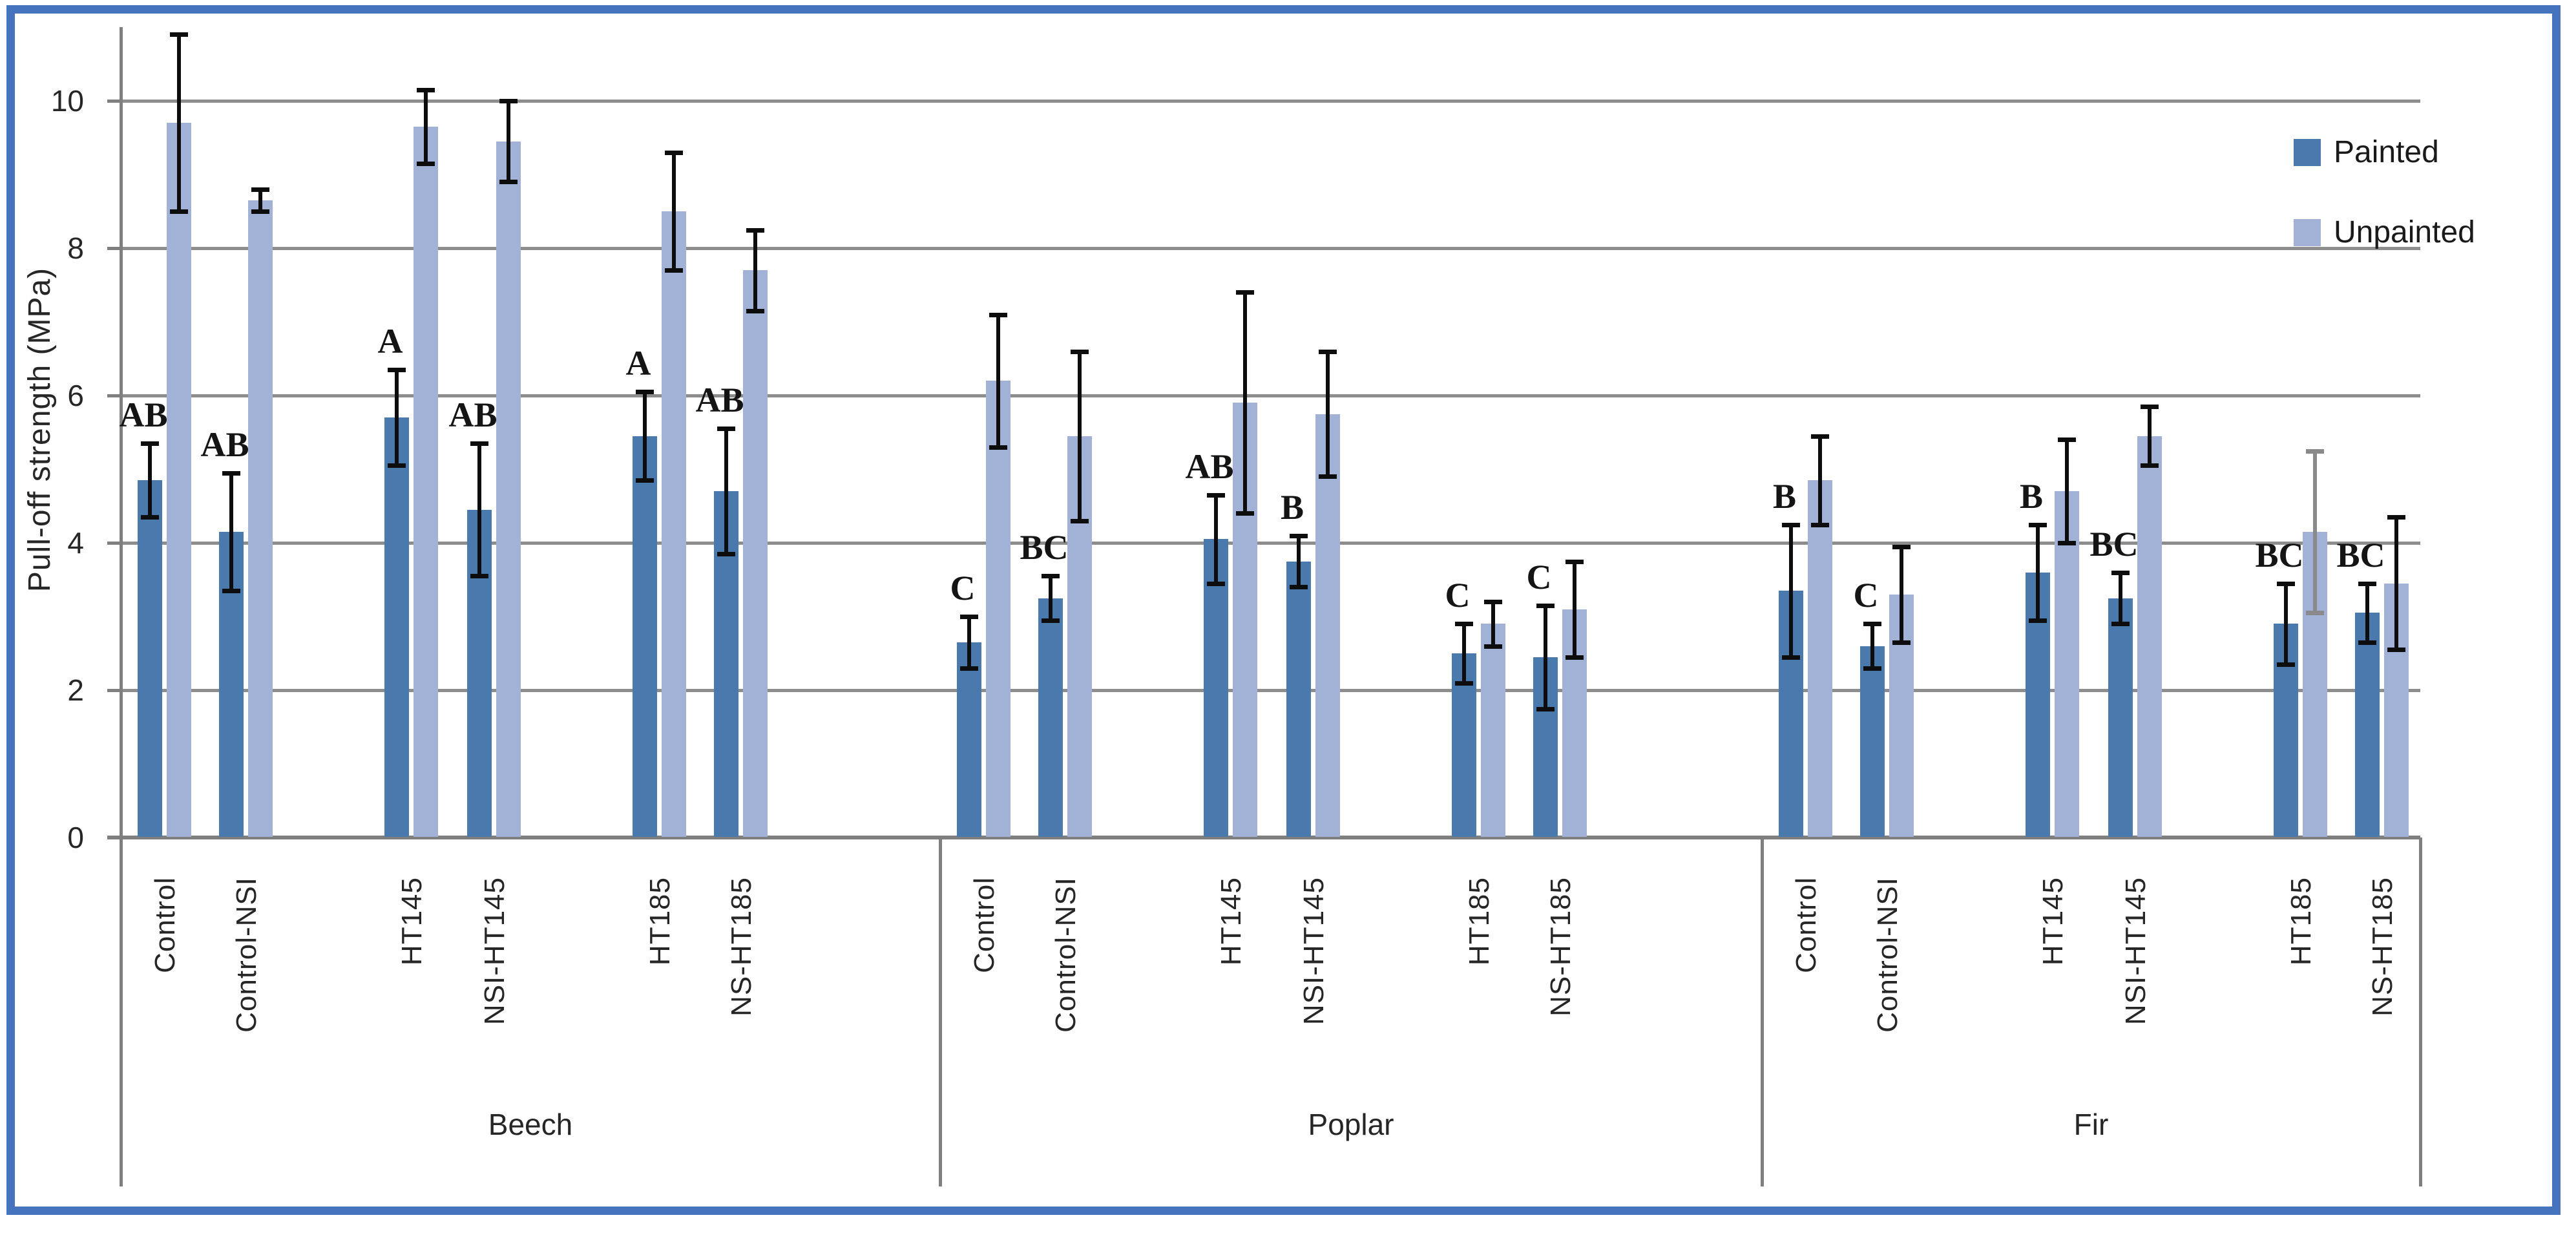 This screenshot has width=2576, height=1233. Describe the element at coordinates (638, 363) in the screenshot. I see `significance-letter: A` at that location.